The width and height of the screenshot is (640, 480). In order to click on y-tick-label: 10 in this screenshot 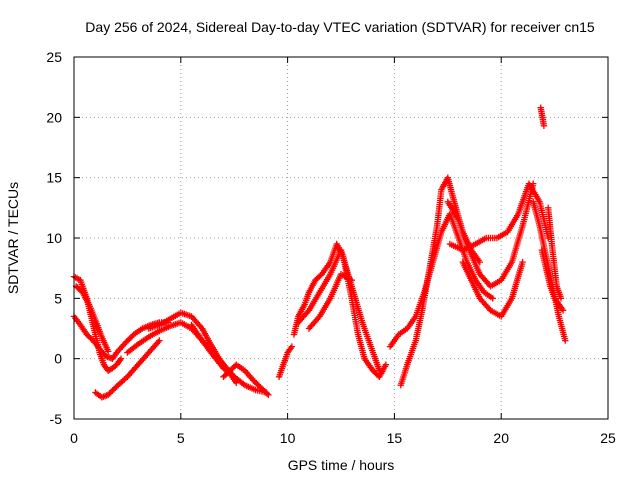, I will do `click(54, 238)`.